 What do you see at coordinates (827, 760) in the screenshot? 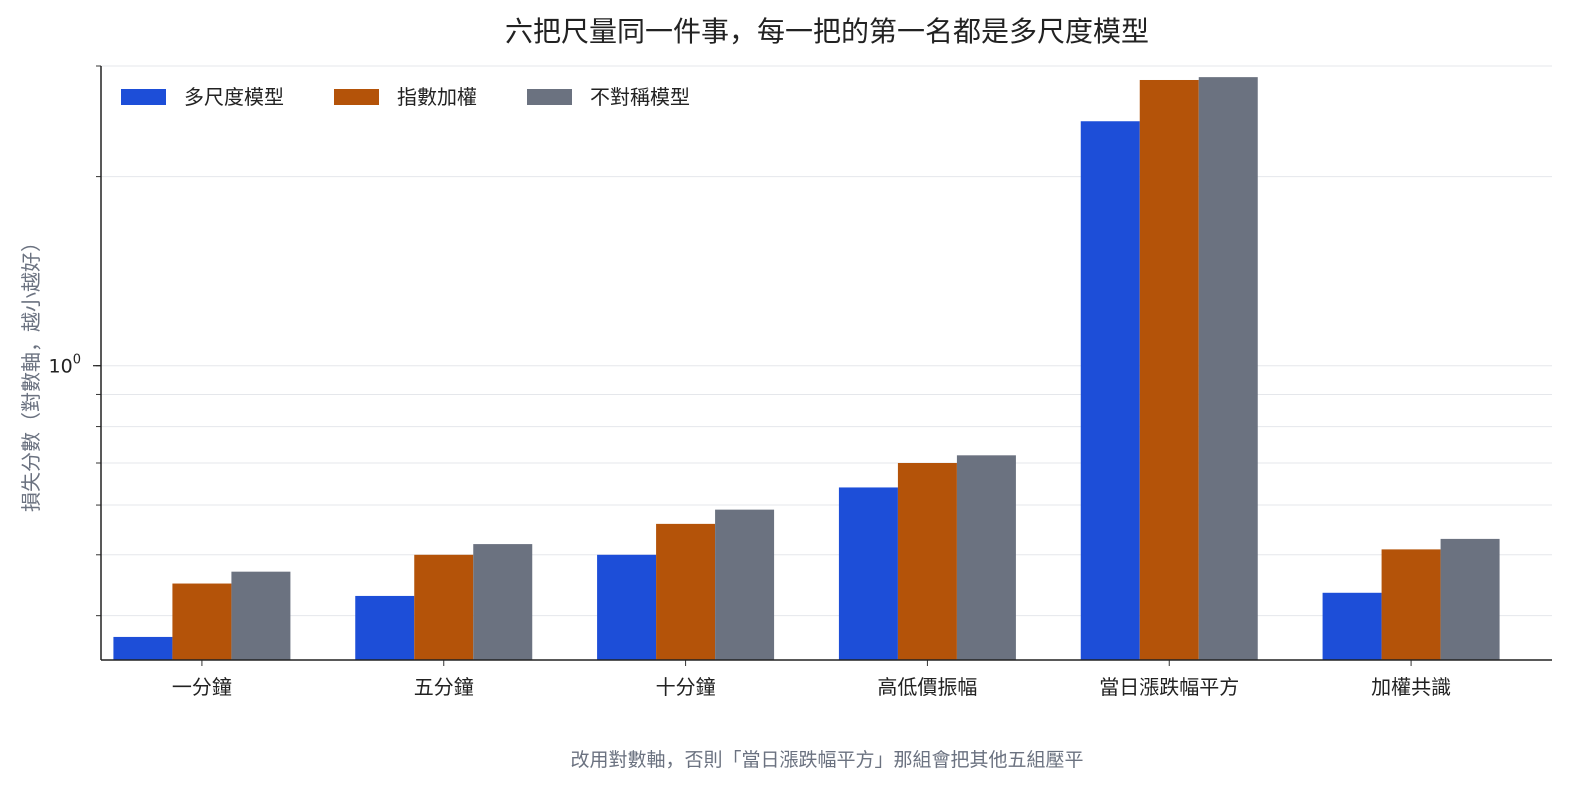
I see `chart-caption: 改用對數軸，否則「當日漲跌幅平方」那組會把其他五組壓平` at bounding box center [827, 760].